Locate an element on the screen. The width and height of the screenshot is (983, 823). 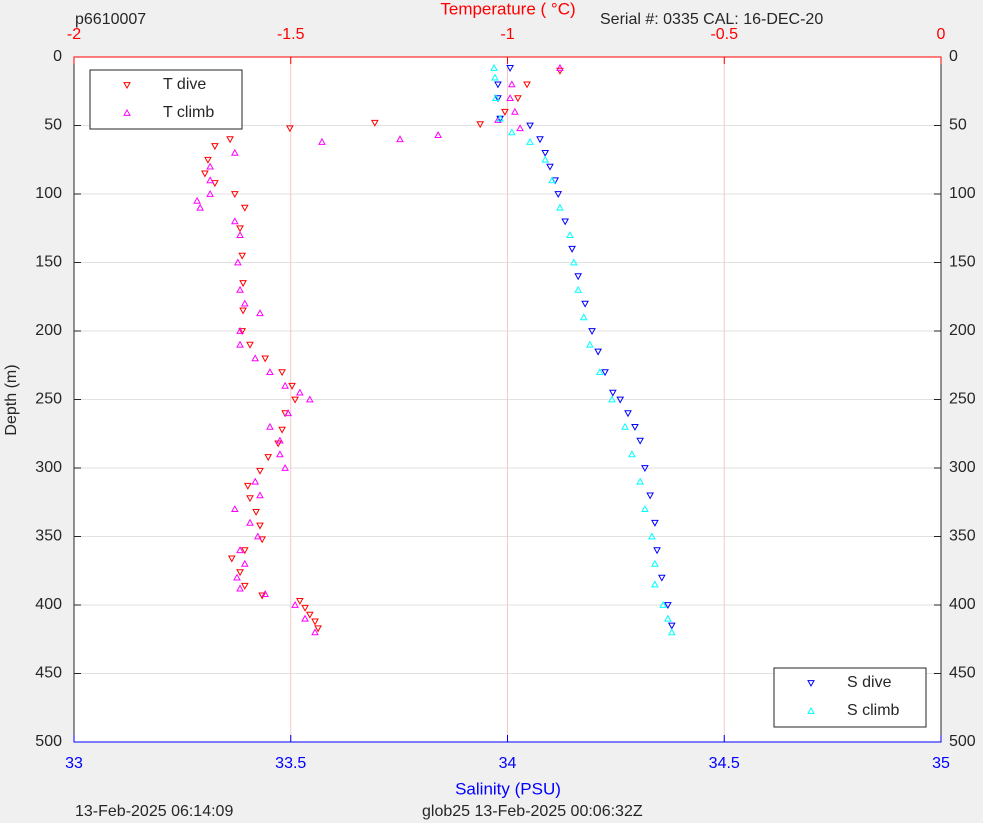
y-tick-label: 200 is located at coordinates (48, 330).